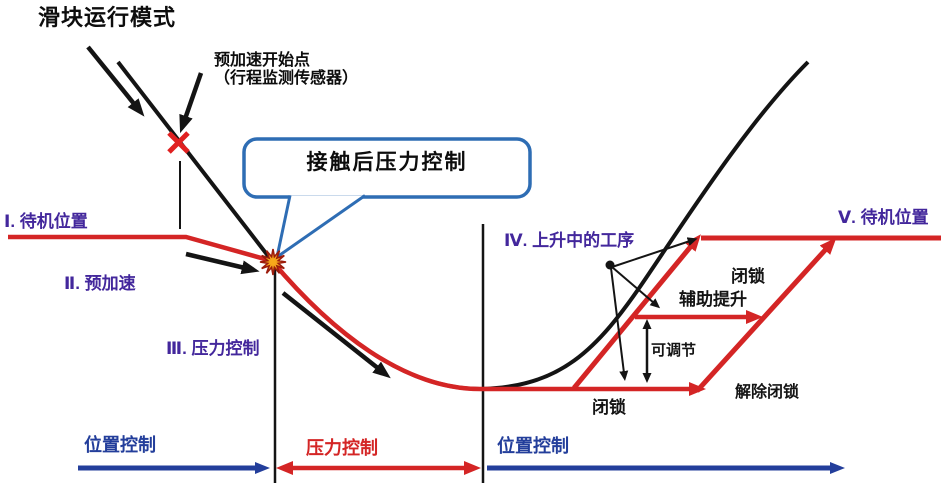  Describe the element at coordinates (748, 276) in the screenshot. I see `lock-top-label: 闭锁` at that location.